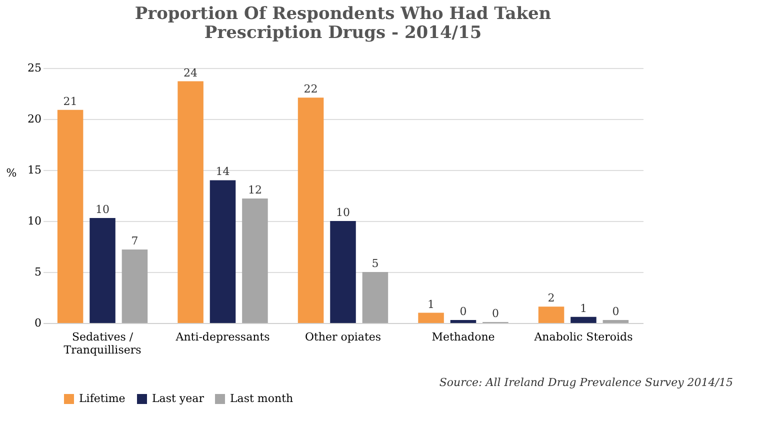 Image resolution: width=784 pixels, height=443 pixels. I want to click on data-label: 14, so click(223, 171).